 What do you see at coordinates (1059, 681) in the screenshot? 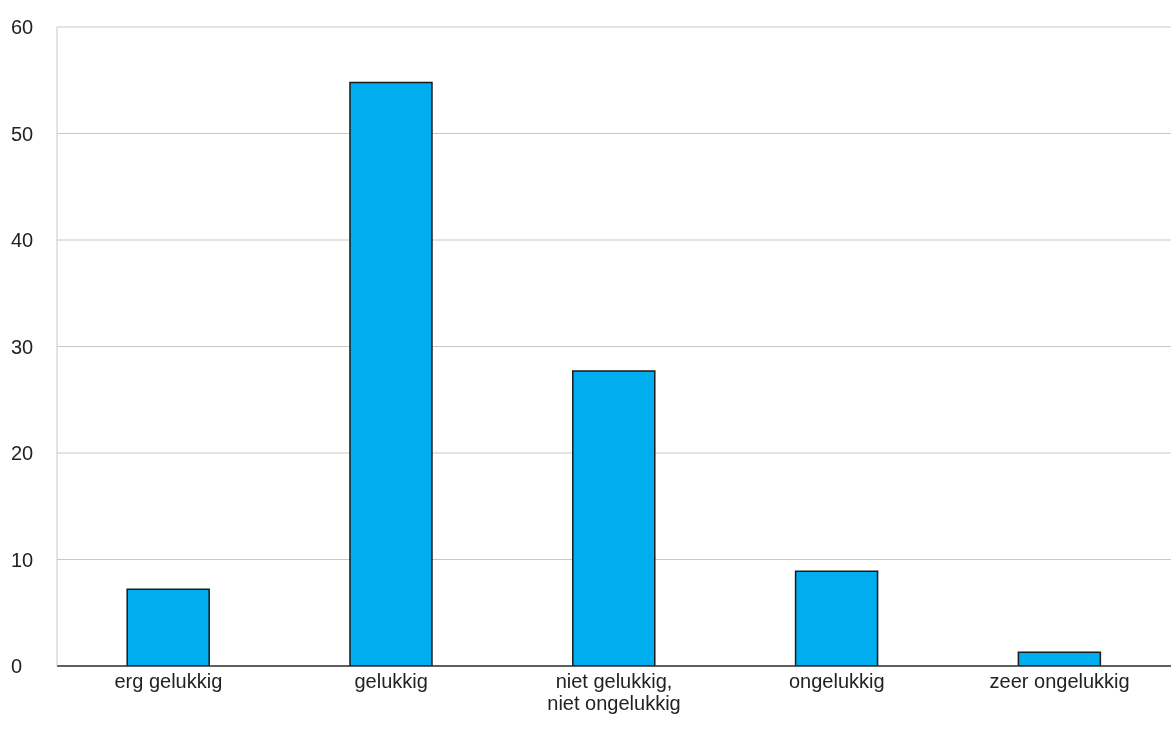
I see `x-tick-label: zeer ongelukkig` at bounding box center [1059, 681].